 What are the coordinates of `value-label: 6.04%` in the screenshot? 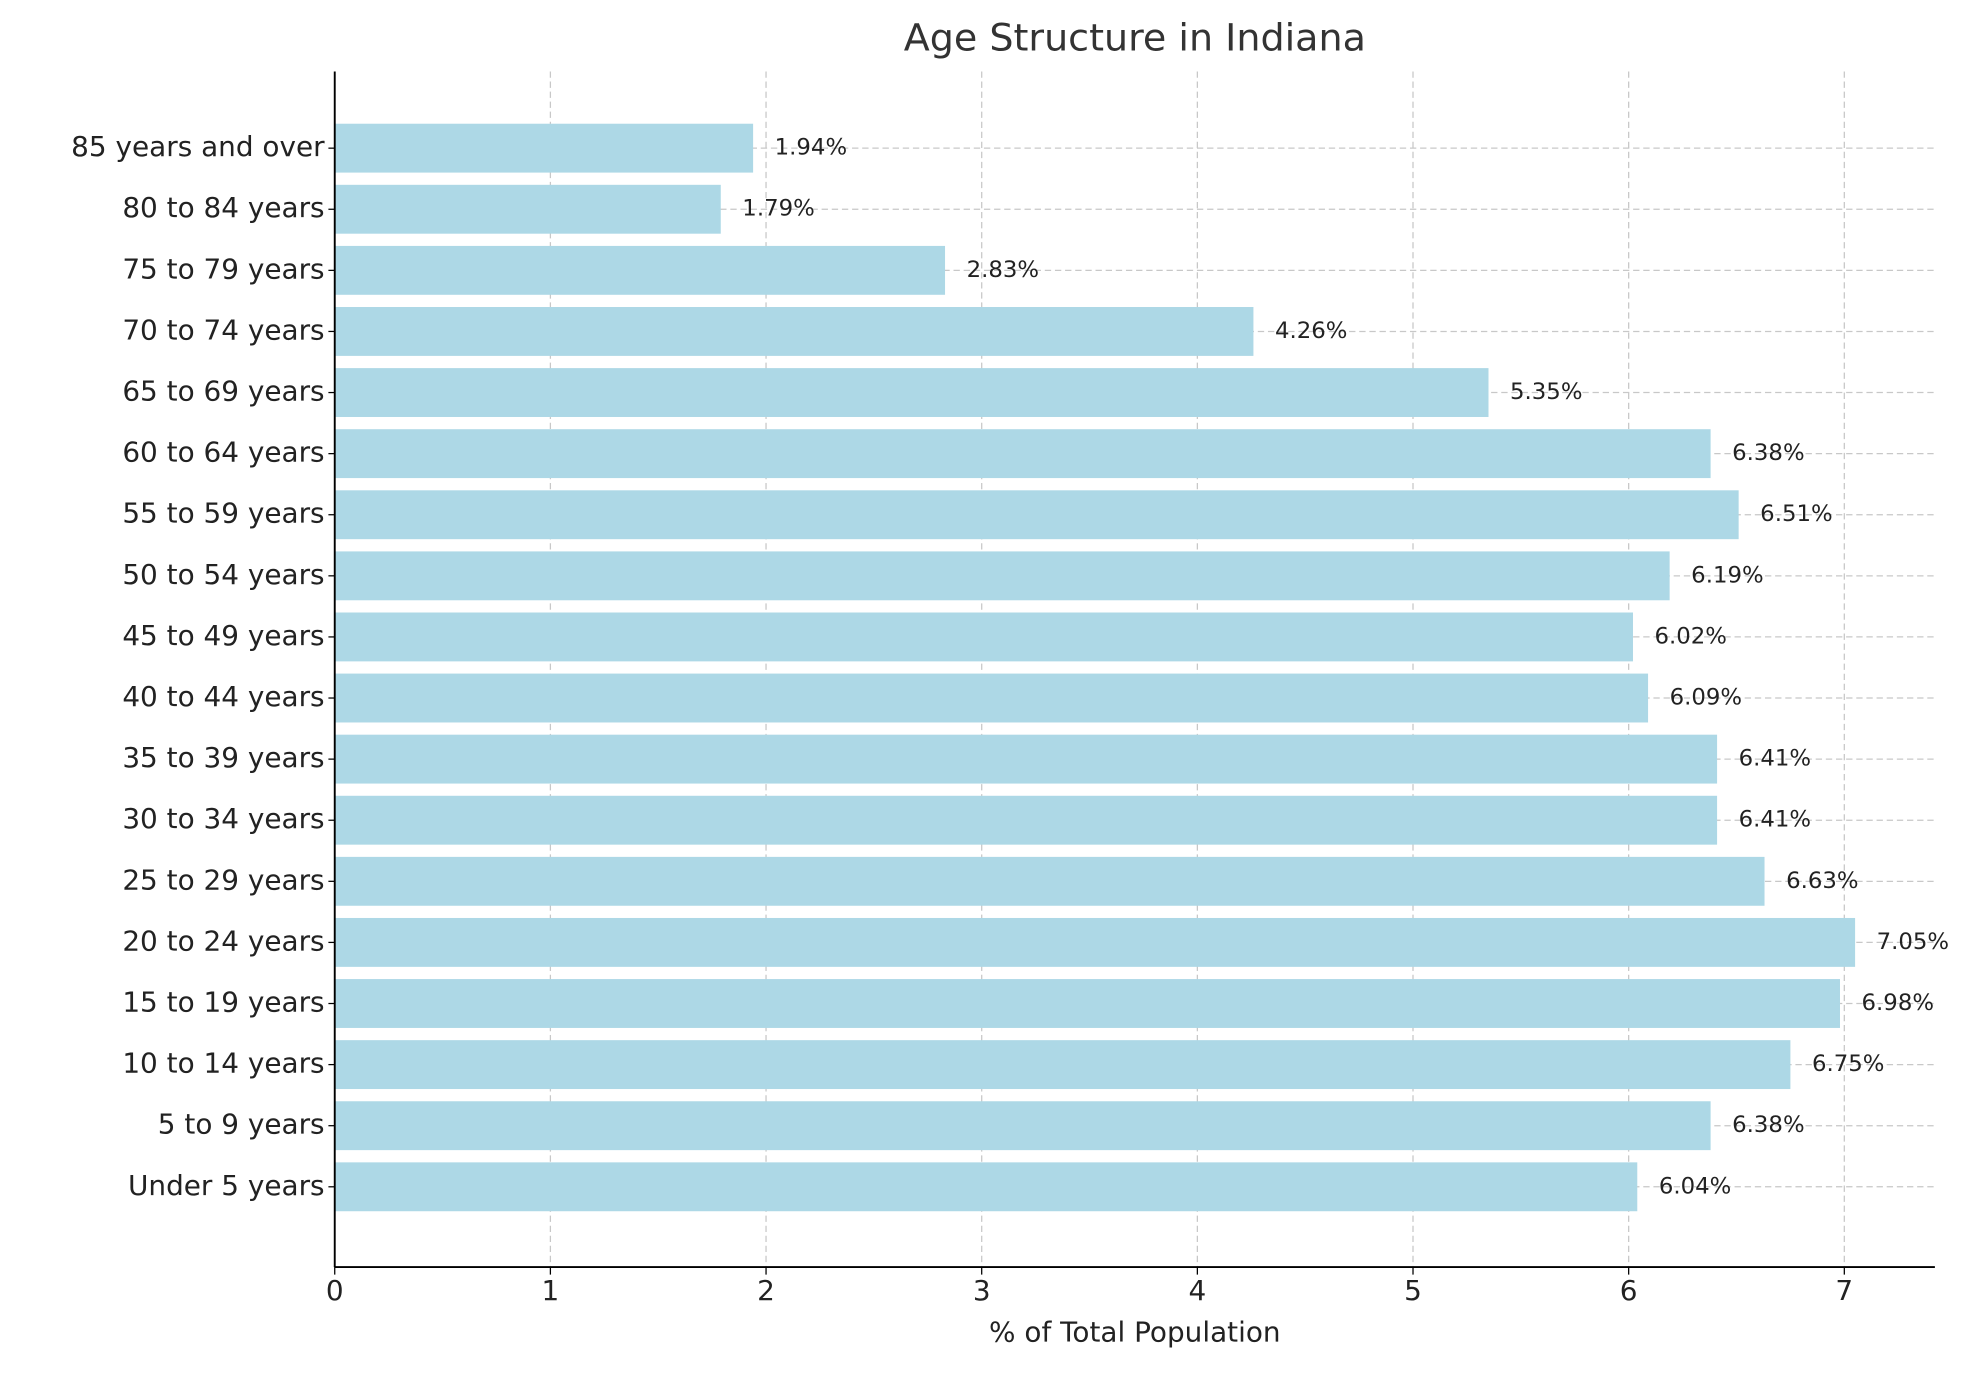 It's located at (1695, 1186).